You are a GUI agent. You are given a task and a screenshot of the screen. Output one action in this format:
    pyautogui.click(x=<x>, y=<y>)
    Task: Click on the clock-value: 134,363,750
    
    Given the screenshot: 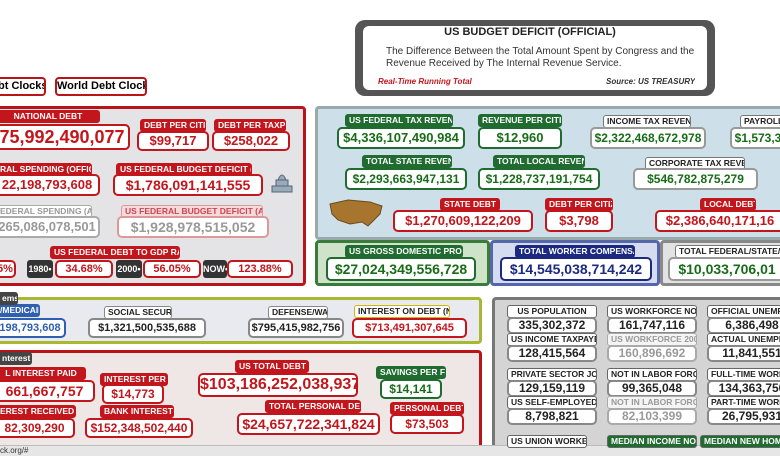 What is the action you would take?
    pyautogui.click(x=743, y=388)
    